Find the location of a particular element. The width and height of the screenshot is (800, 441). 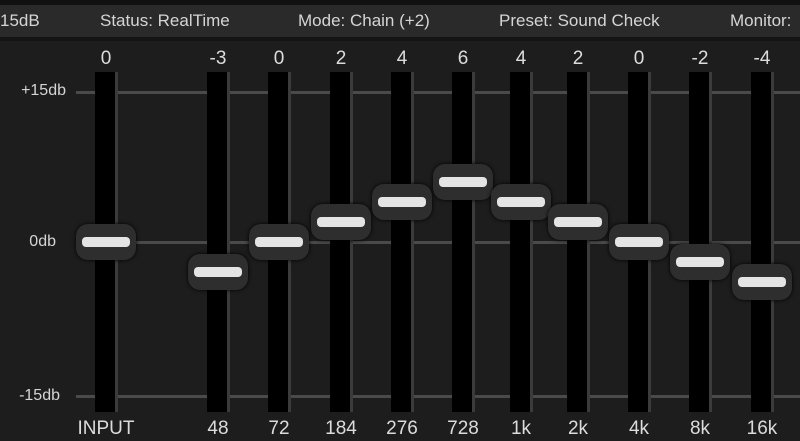

band-label: 184 is located at coordinates (341, 428).